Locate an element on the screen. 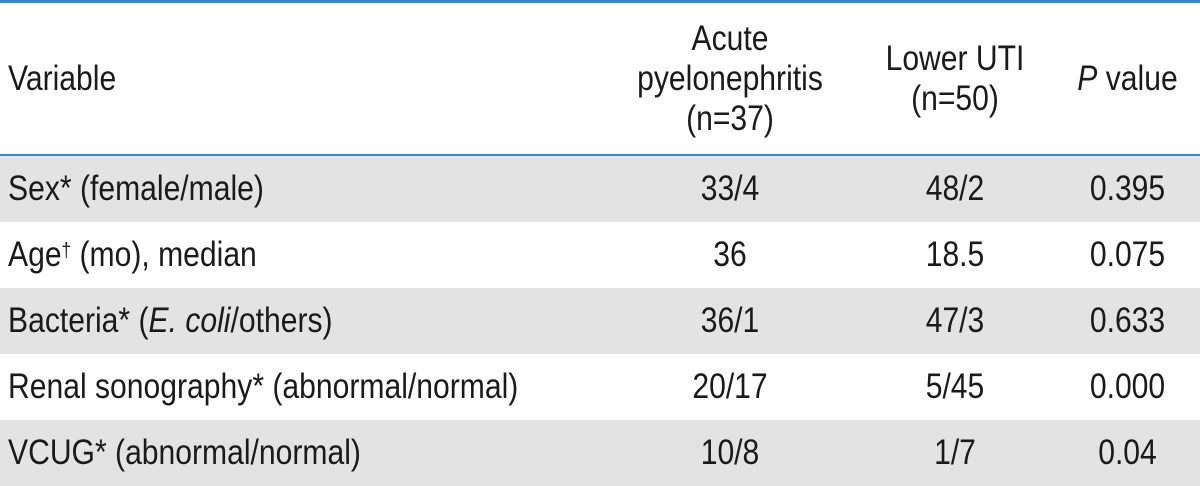 The height and width of the screenshot is (486, 1200). cell-variable: Sex* (female/male) is located at coordinates (136, 188).